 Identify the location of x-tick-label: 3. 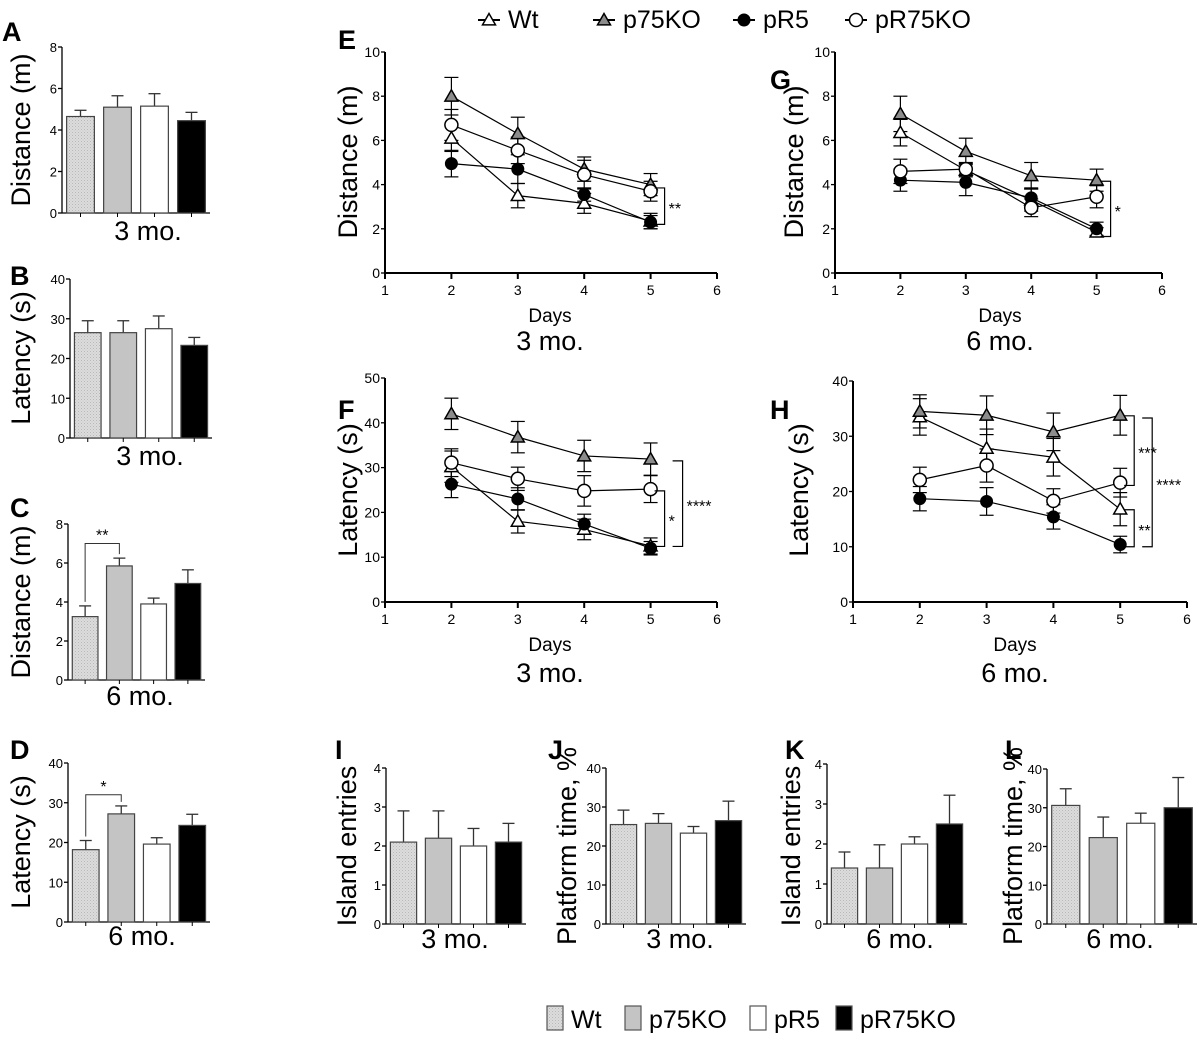
(518, 619).